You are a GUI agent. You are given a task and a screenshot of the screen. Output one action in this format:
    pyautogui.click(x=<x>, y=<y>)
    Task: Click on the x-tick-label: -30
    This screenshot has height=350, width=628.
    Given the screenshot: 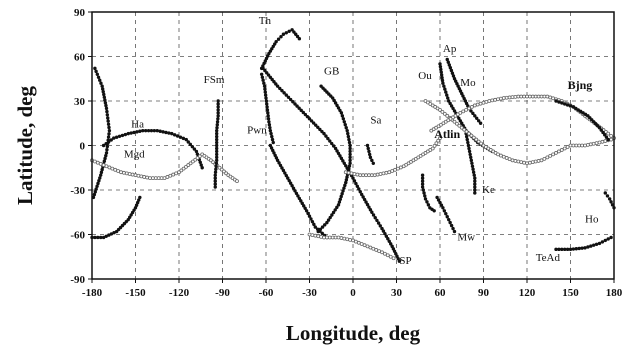 What is the action you would take?
    pyautogui.click(x=309, y=293)
    